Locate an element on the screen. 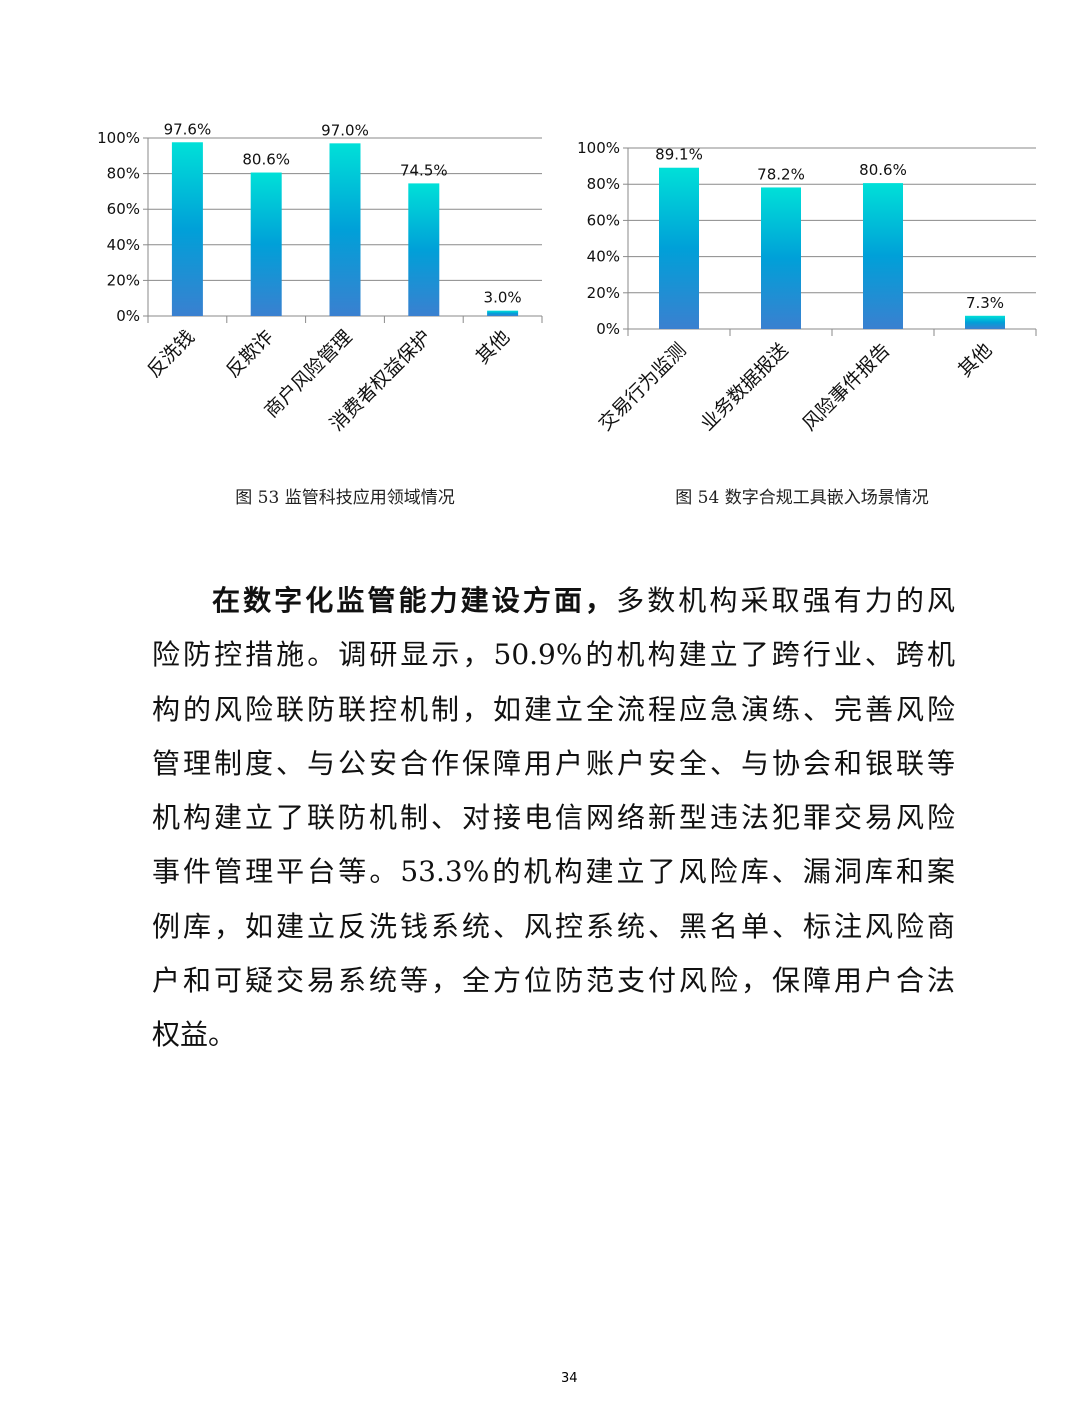  paragraph-line: 在数字化监管能力建设方面，多数机构采取强有力的风 is located at coordinates (553, 601).